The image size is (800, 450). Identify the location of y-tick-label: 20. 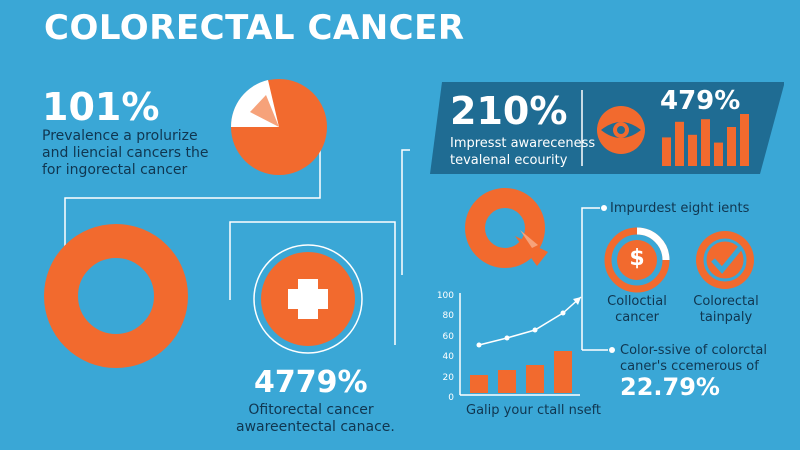
(448, 377).